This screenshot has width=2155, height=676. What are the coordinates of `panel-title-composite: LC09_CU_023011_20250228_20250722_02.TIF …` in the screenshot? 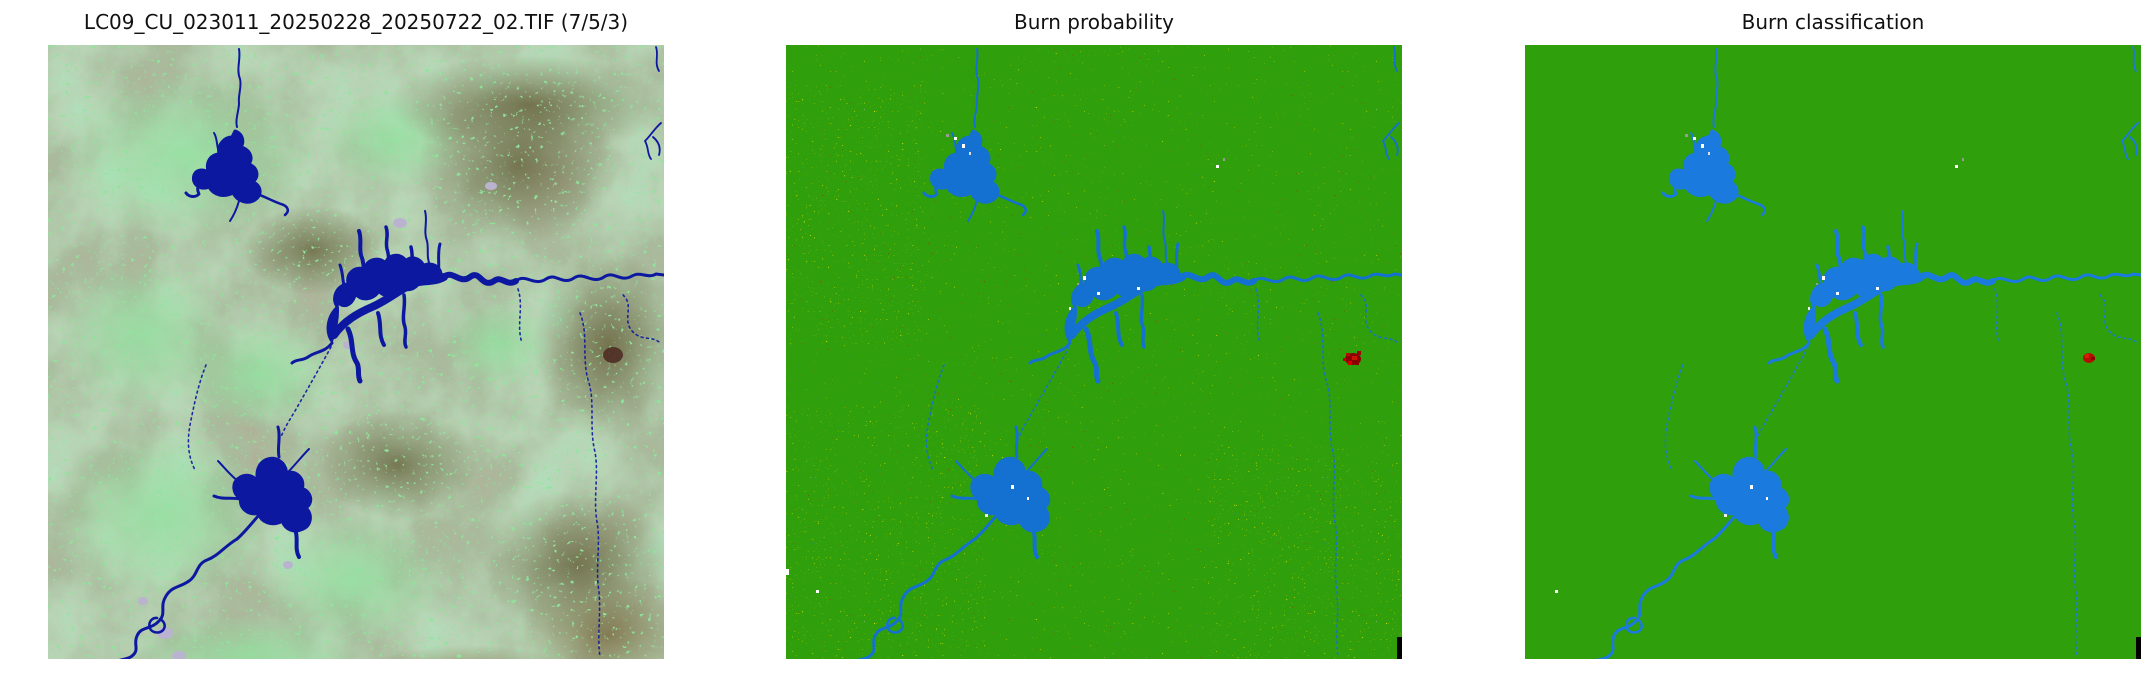 It's located at (356, 22).